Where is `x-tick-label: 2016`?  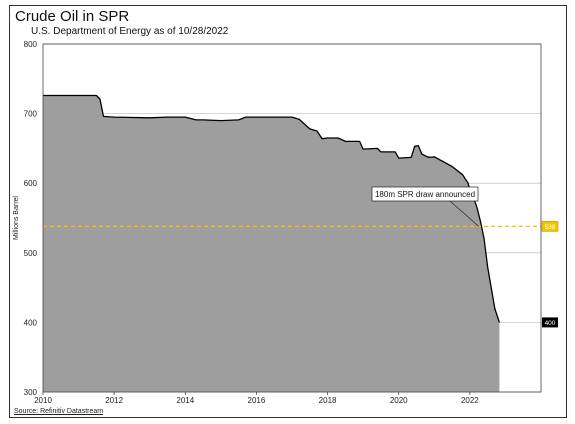
x-tick-label: 2016 is located at coordinates (257, 400).